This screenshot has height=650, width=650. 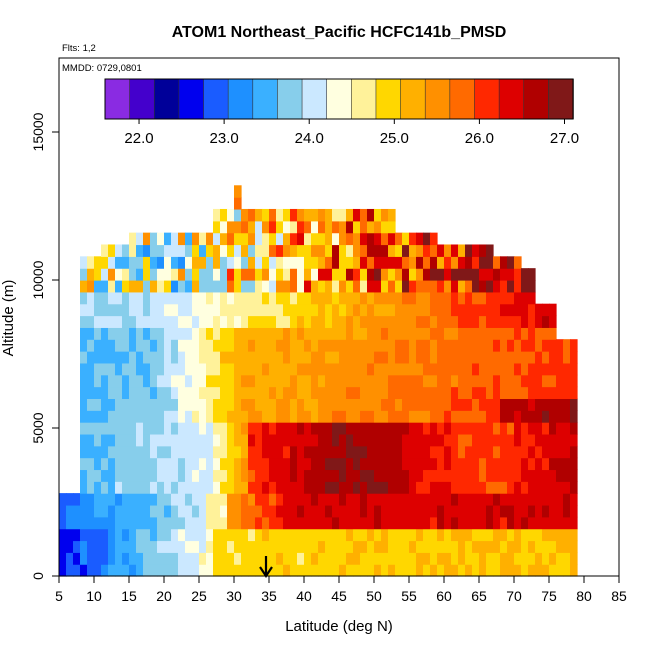 What do you see at coordinates (59, 596) in the screenshot?
I see `x-tick-label: 5` at bounding box center [59, 596].